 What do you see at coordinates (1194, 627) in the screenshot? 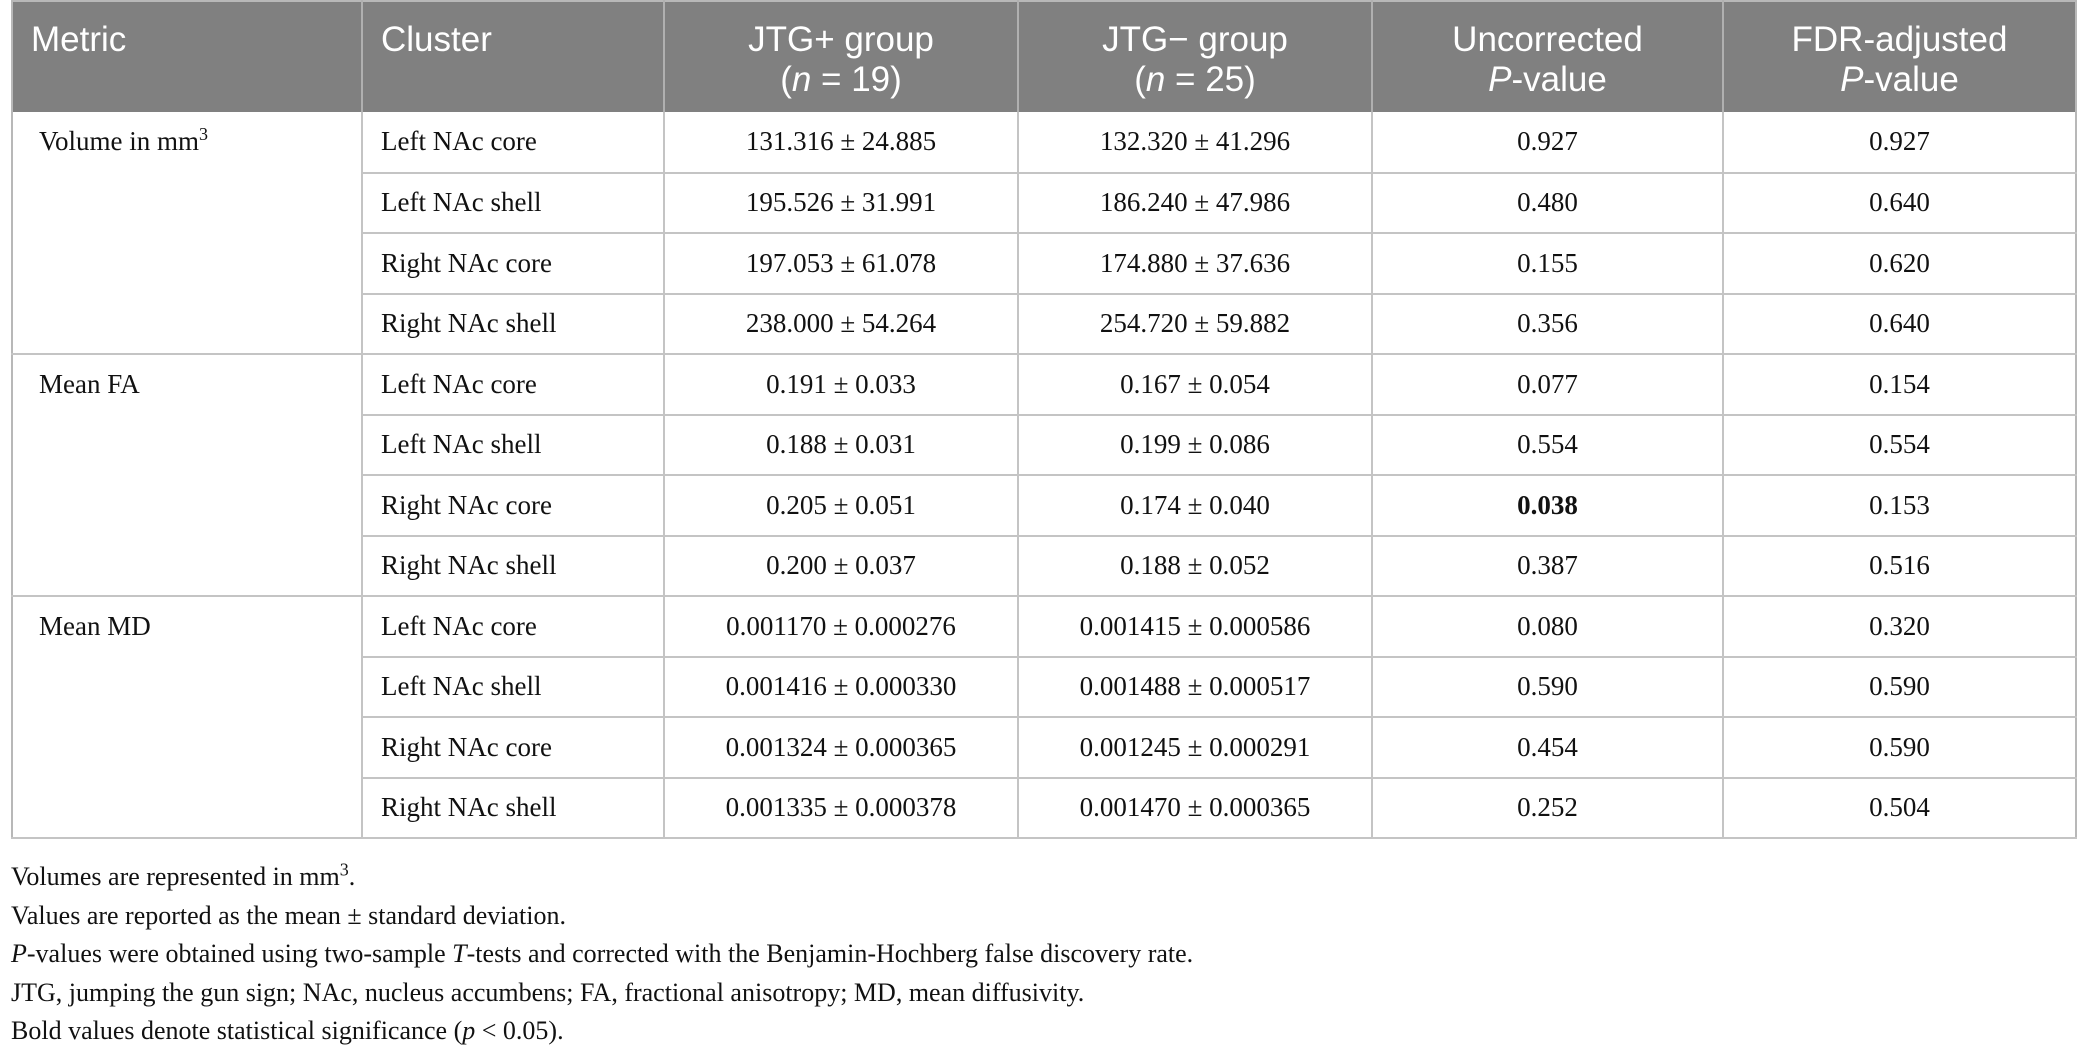
I see `jtg-neg-cell: 0.001415 ± 0.000586` at bounding box center [1194, 627].